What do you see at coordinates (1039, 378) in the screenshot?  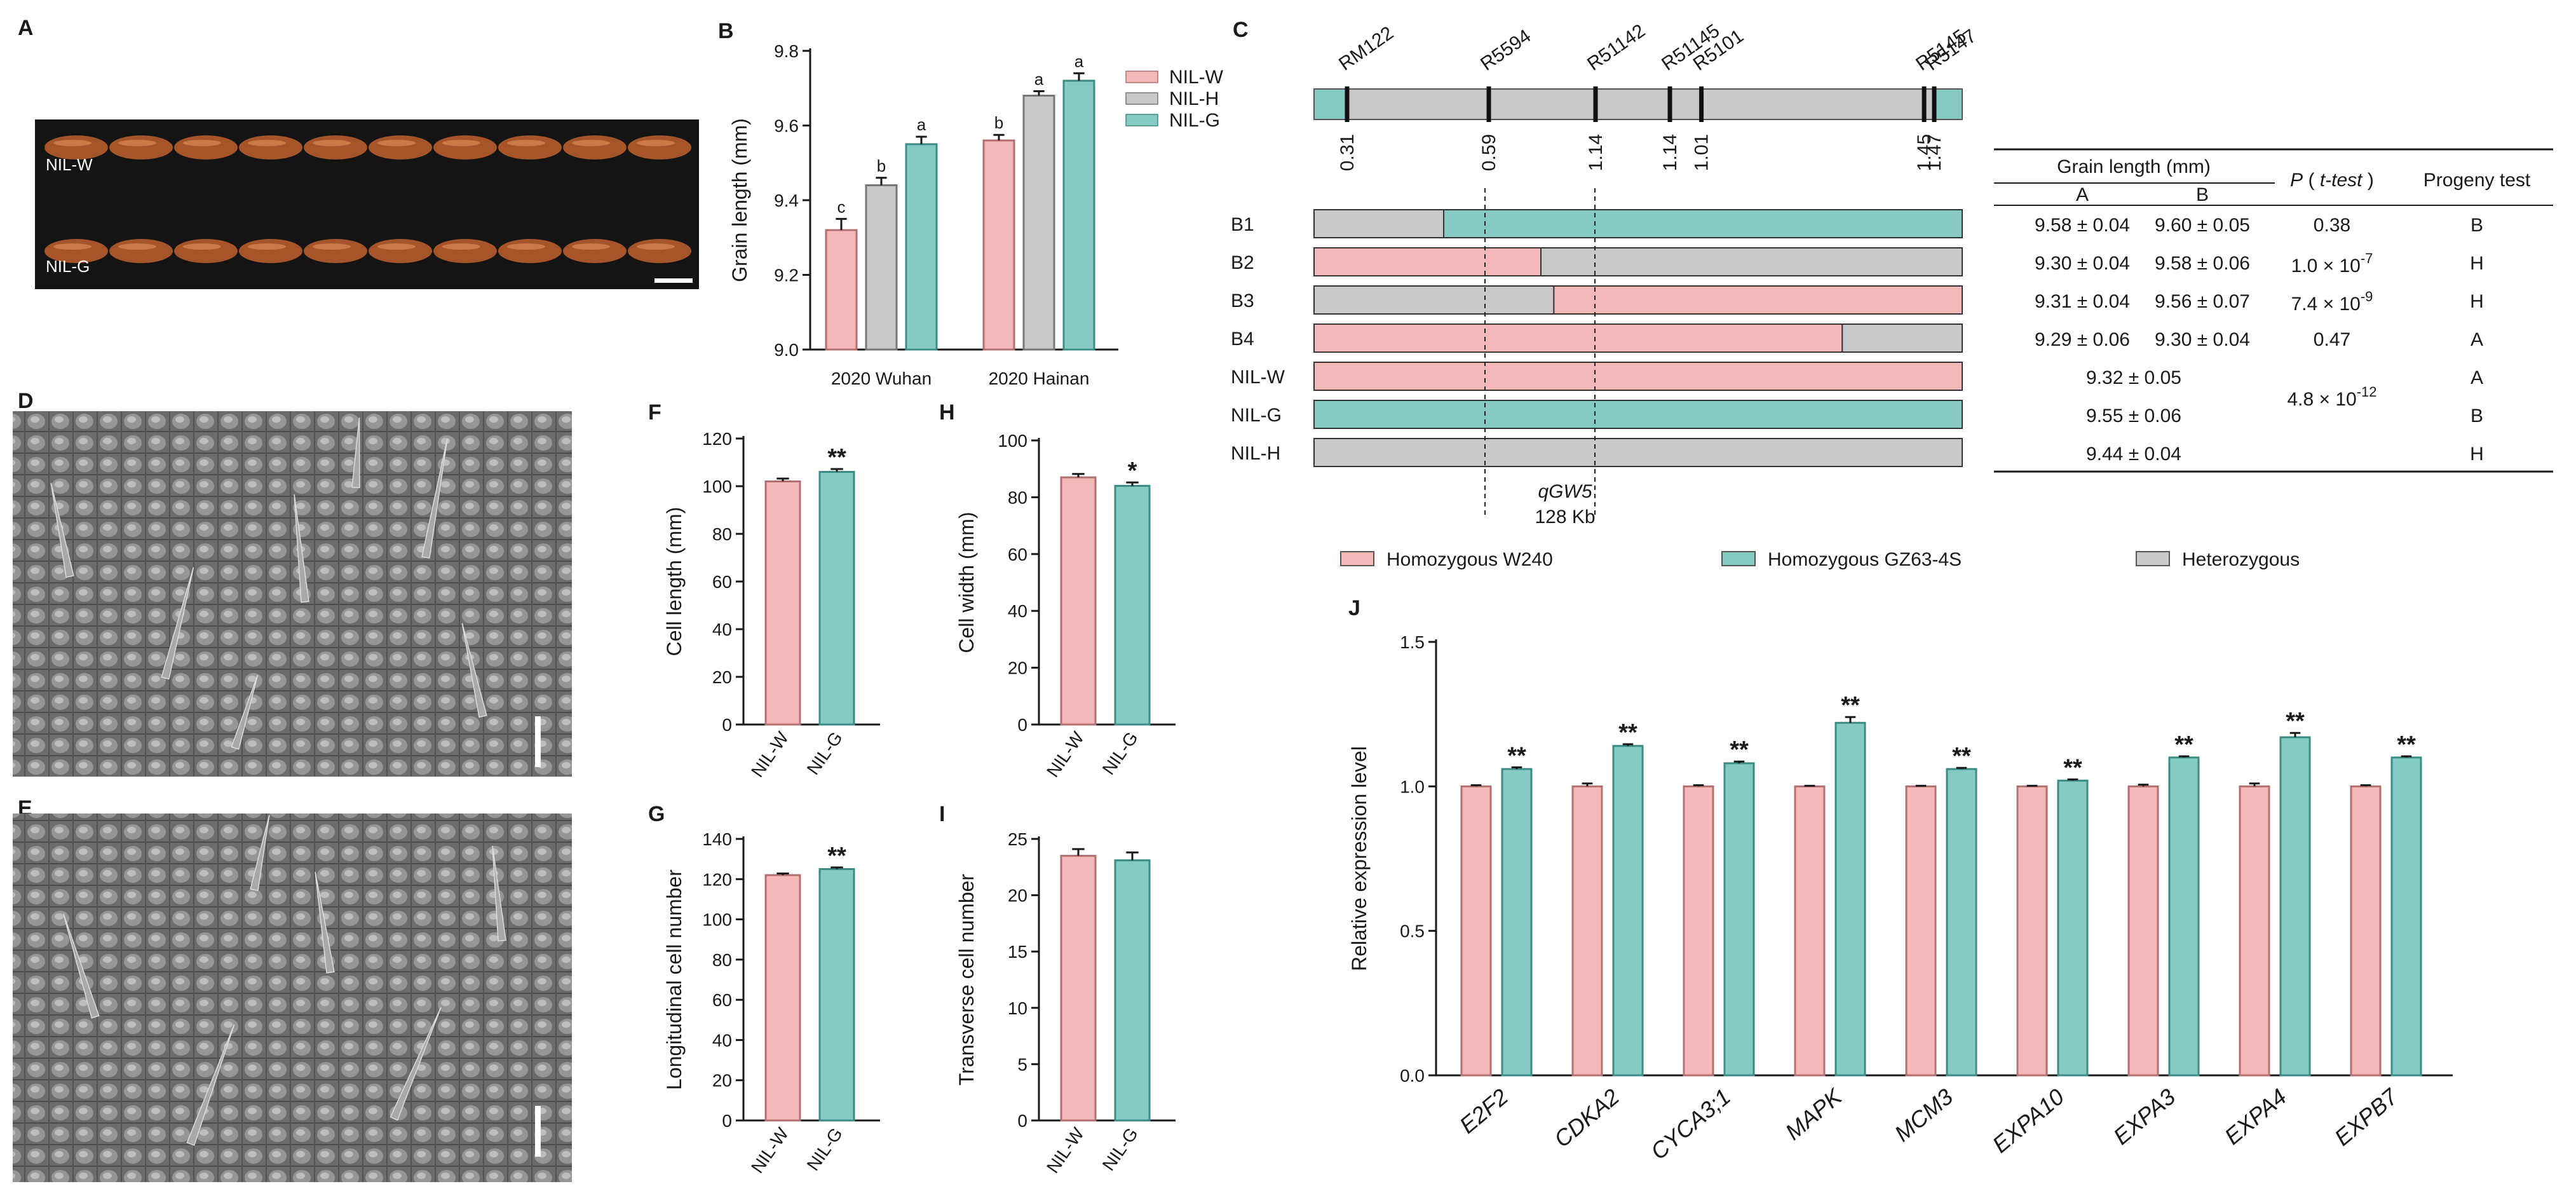 I see `x-category-label: 2020 Hainan` at bounding box center [1039, 378].